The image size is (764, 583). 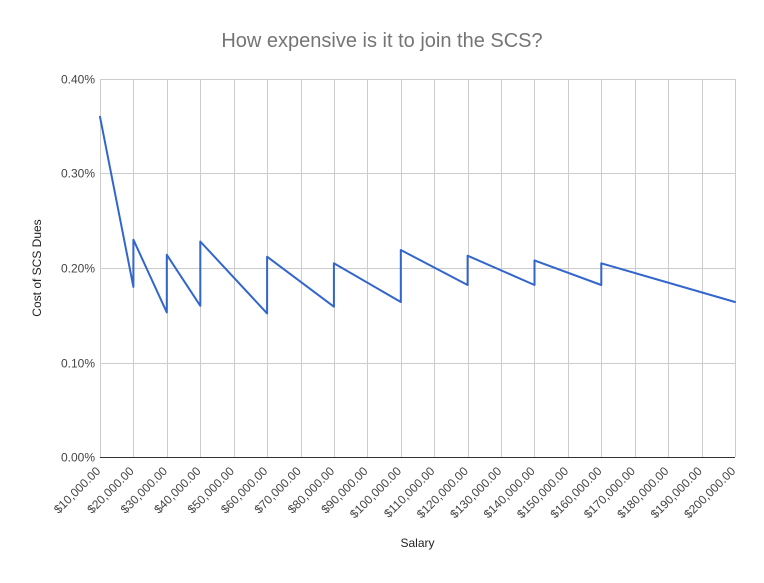 I want to click on chart-title: How expensive is it to join the SCS?, so click(x=382, y=41).